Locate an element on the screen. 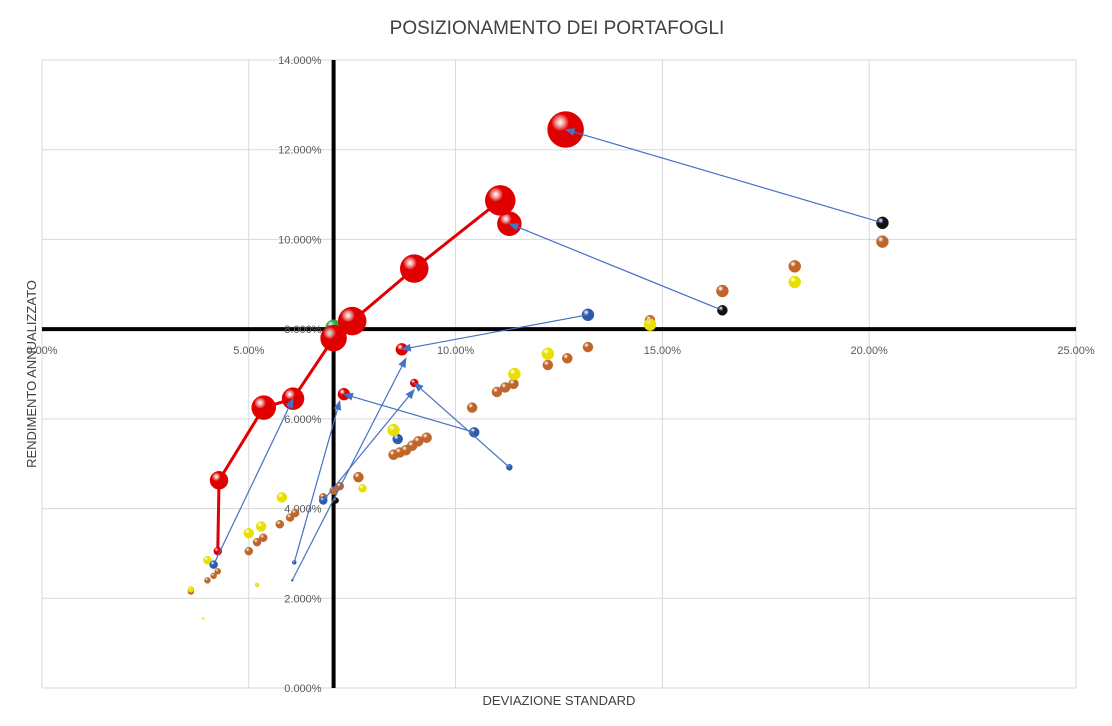 This screenshot has height=726, width=1112. x-tick-label: 10.00% is located at coordinates (456, 351).